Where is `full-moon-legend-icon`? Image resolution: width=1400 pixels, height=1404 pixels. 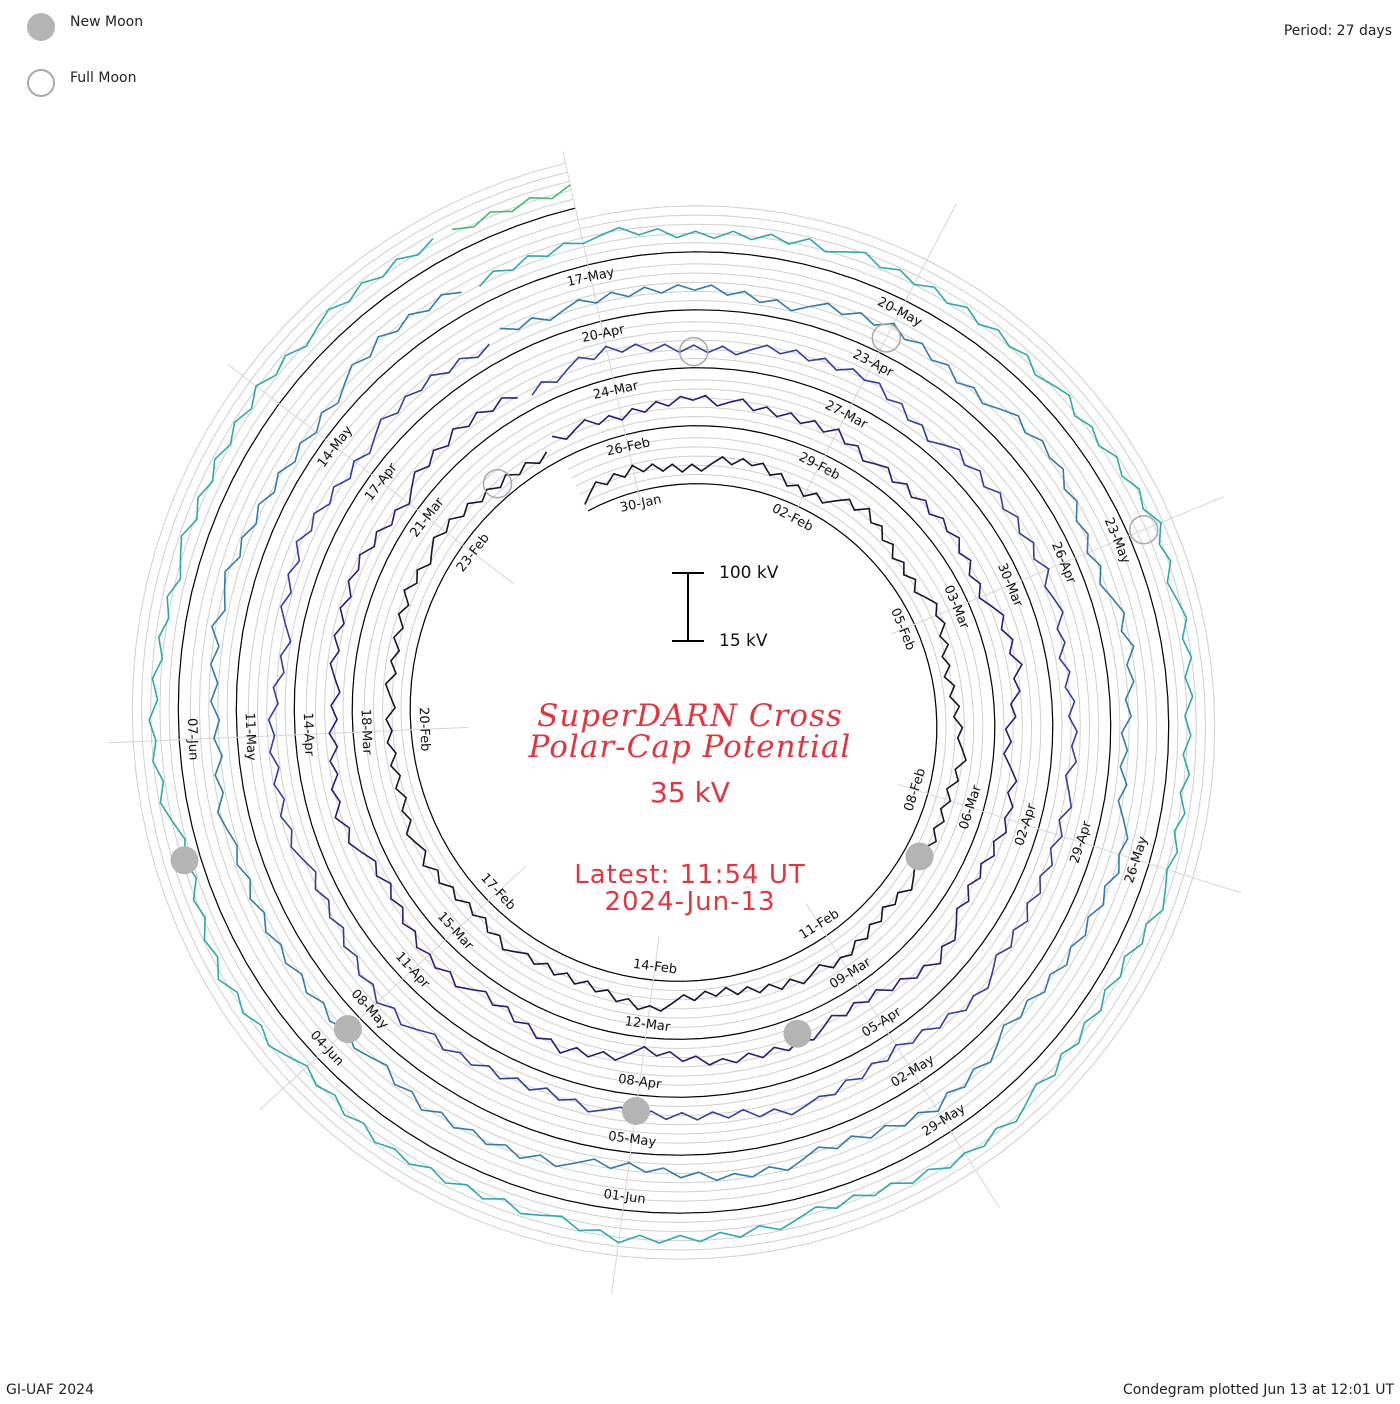
full-moon-legend-icon is located at coordinates (41, 83).